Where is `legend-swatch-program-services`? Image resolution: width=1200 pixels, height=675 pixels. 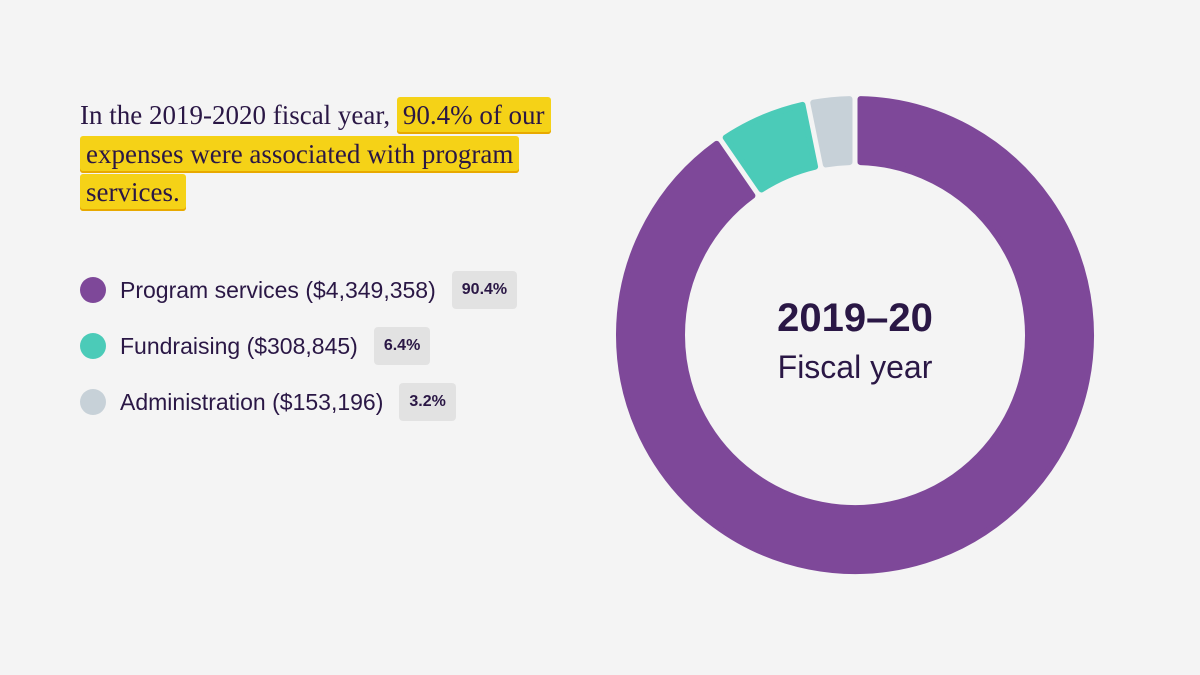
legend-swatch-program-services is located at coordinates (93, 290).